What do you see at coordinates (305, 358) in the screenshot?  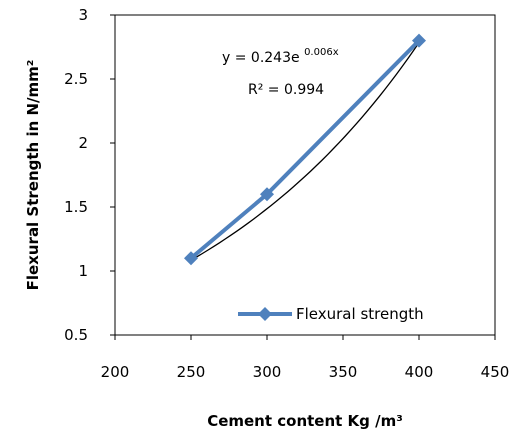 I see `x-axis-ticks: 200 250 300 350 400 450` at bounding box center [305, 358].